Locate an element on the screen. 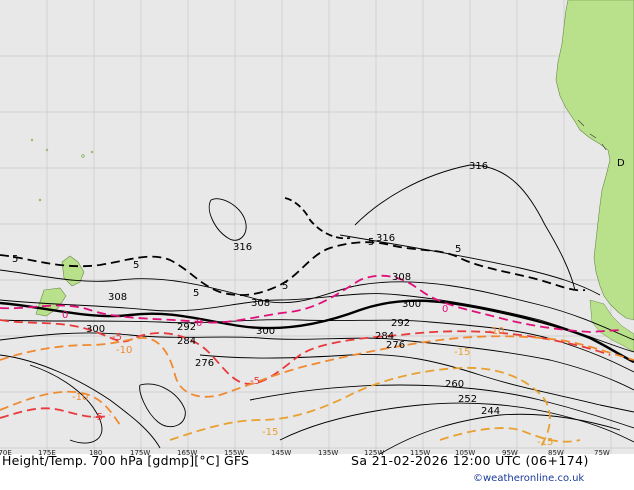  temp-contour-5-islands is located at coordinates (317, 218).